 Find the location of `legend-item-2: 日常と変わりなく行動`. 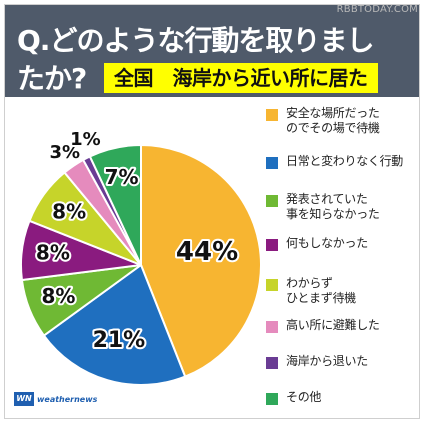

legend-item-2: 日常と変わりなく行動 is located at coordinates (341, 161).